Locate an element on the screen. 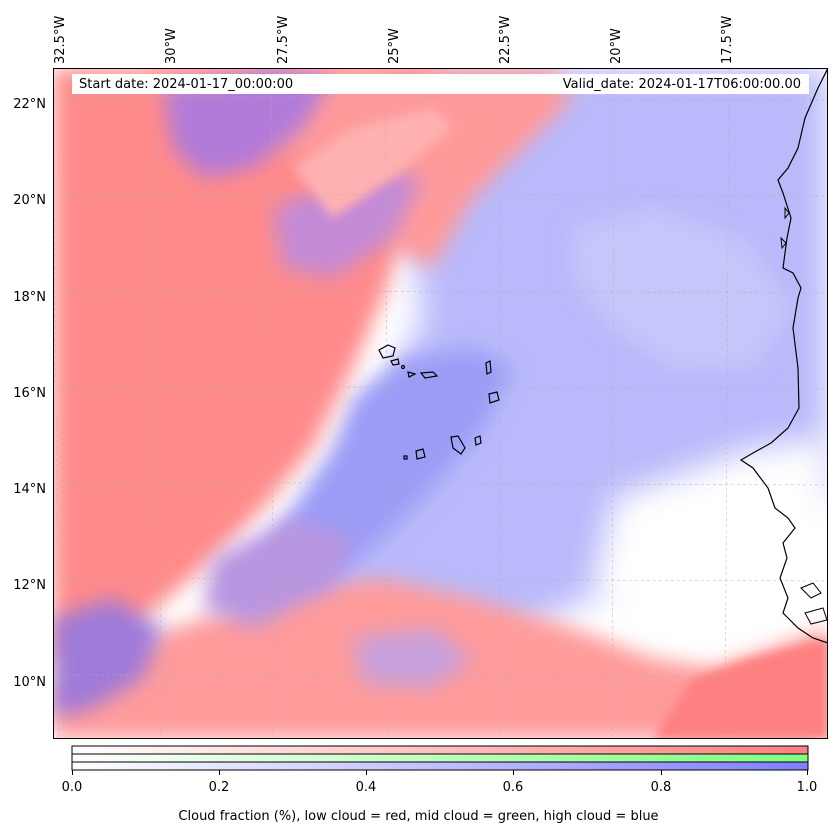 The width and height of the screenshot is (837, 836). low-cloud-se-corner is located at coordinates (740, 688).